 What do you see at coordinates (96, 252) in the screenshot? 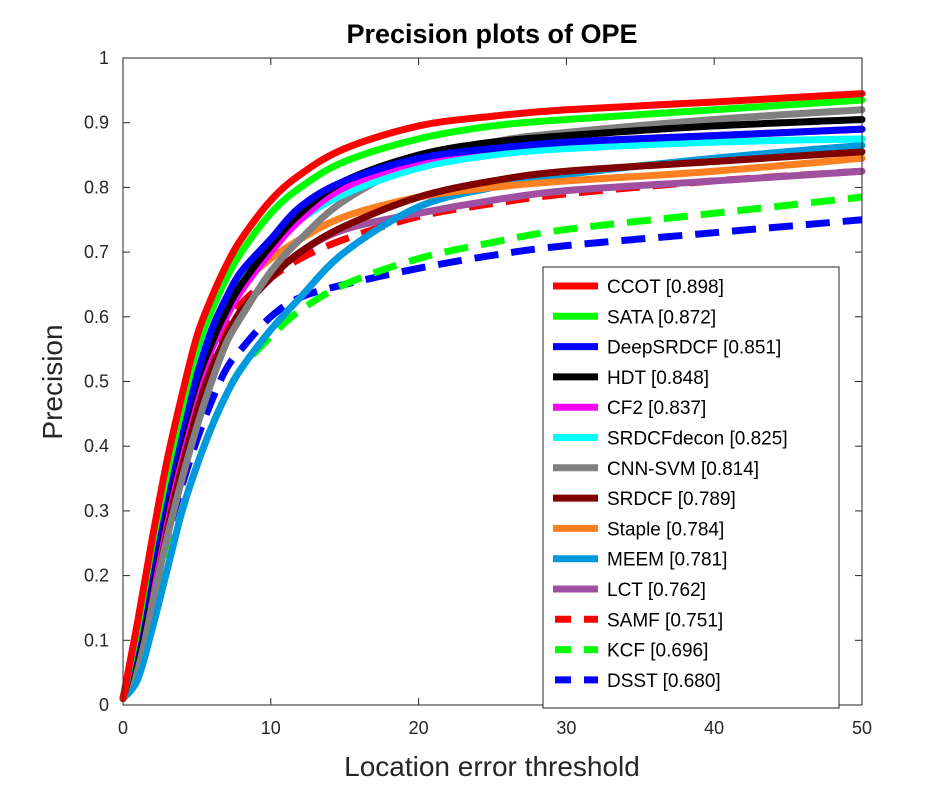
I see `y-tick-label: 0.7` at bounding box center [96, 252].